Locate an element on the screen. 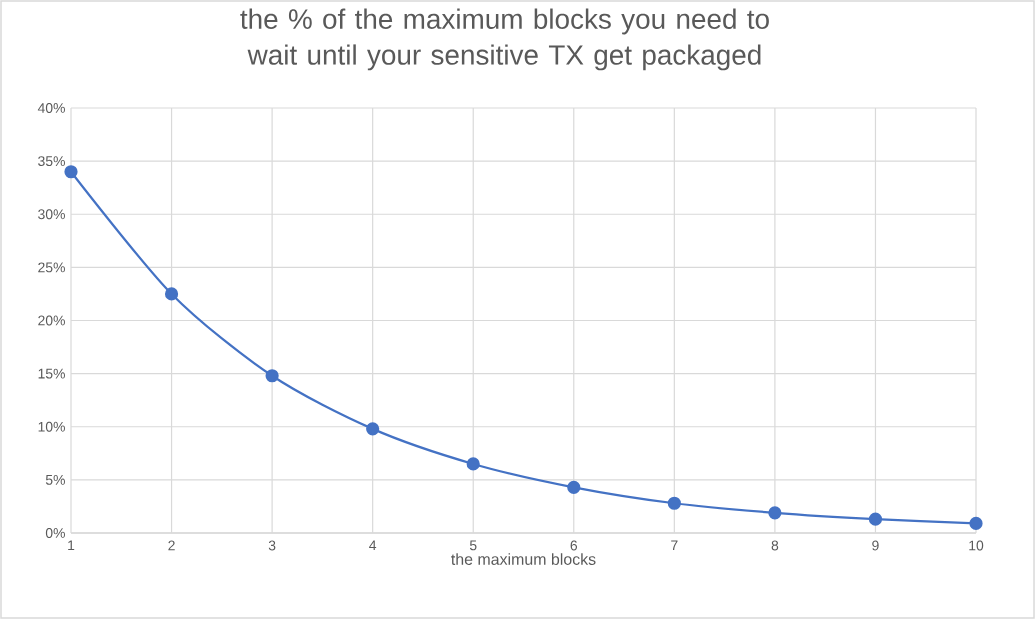 The image size is (1035, 619). x-tick-label: 3 is located at coordinates (272, 545).